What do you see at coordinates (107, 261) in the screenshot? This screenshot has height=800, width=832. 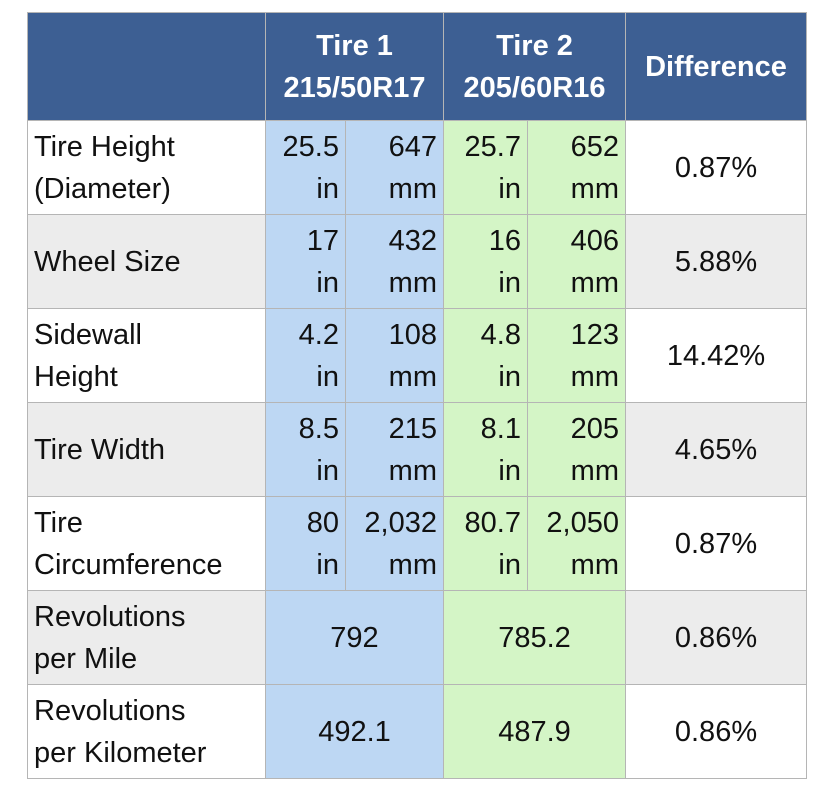 I see `label-line: Wheel Size` at bounding box center [107, 261].